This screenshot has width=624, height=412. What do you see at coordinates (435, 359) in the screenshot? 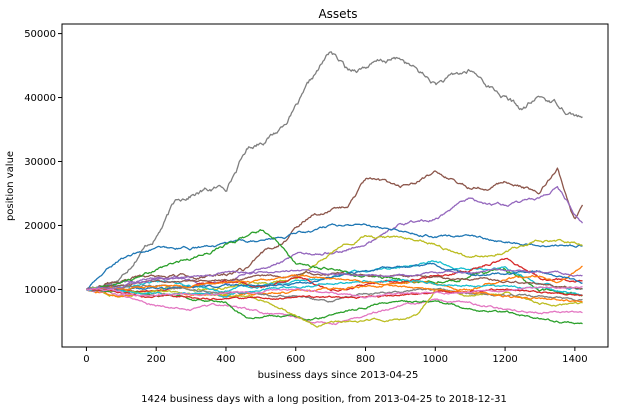
I see `x-tick-label: 1000` at bounding box center [435, 359].